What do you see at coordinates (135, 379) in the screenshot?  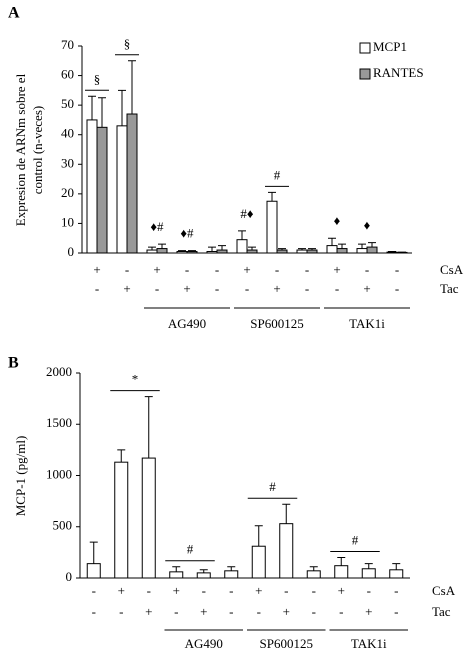 I see `annotation: *` at bounding box center [135, 379].